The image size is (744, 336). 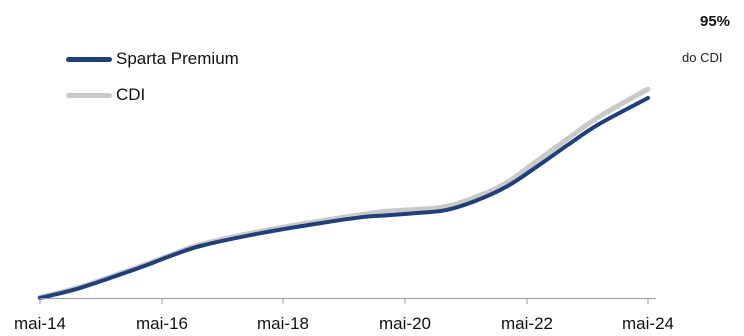 What do you see at coordinates (162, 323) in the screenshot?
I see `x-tick-label: mai-16` at bounding box center [162, 323].